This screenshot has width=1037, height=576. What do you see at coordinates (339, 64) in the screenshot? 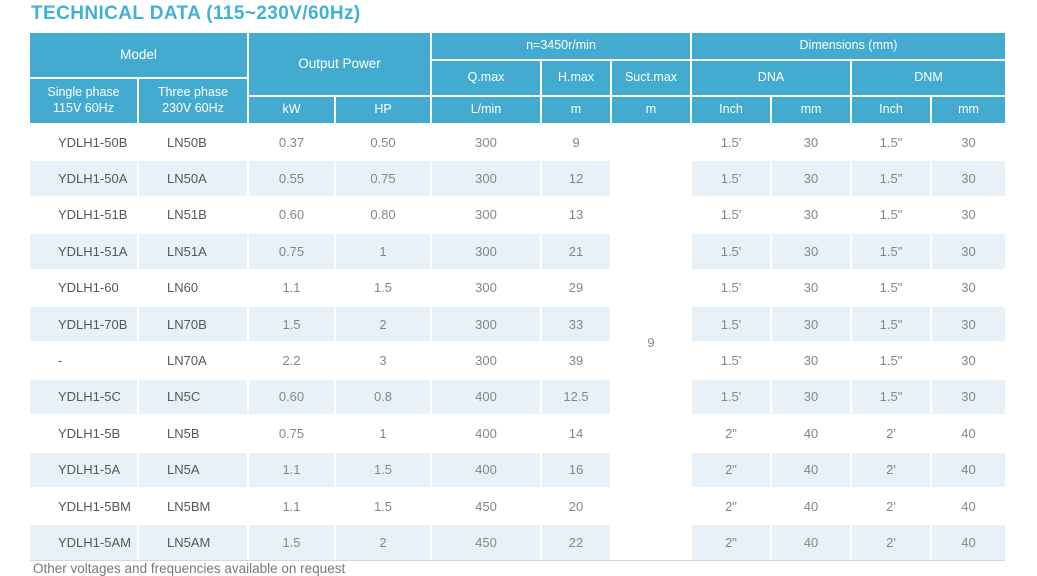
I see `header-output-power: Output Power` at bounding box center [339, 64].